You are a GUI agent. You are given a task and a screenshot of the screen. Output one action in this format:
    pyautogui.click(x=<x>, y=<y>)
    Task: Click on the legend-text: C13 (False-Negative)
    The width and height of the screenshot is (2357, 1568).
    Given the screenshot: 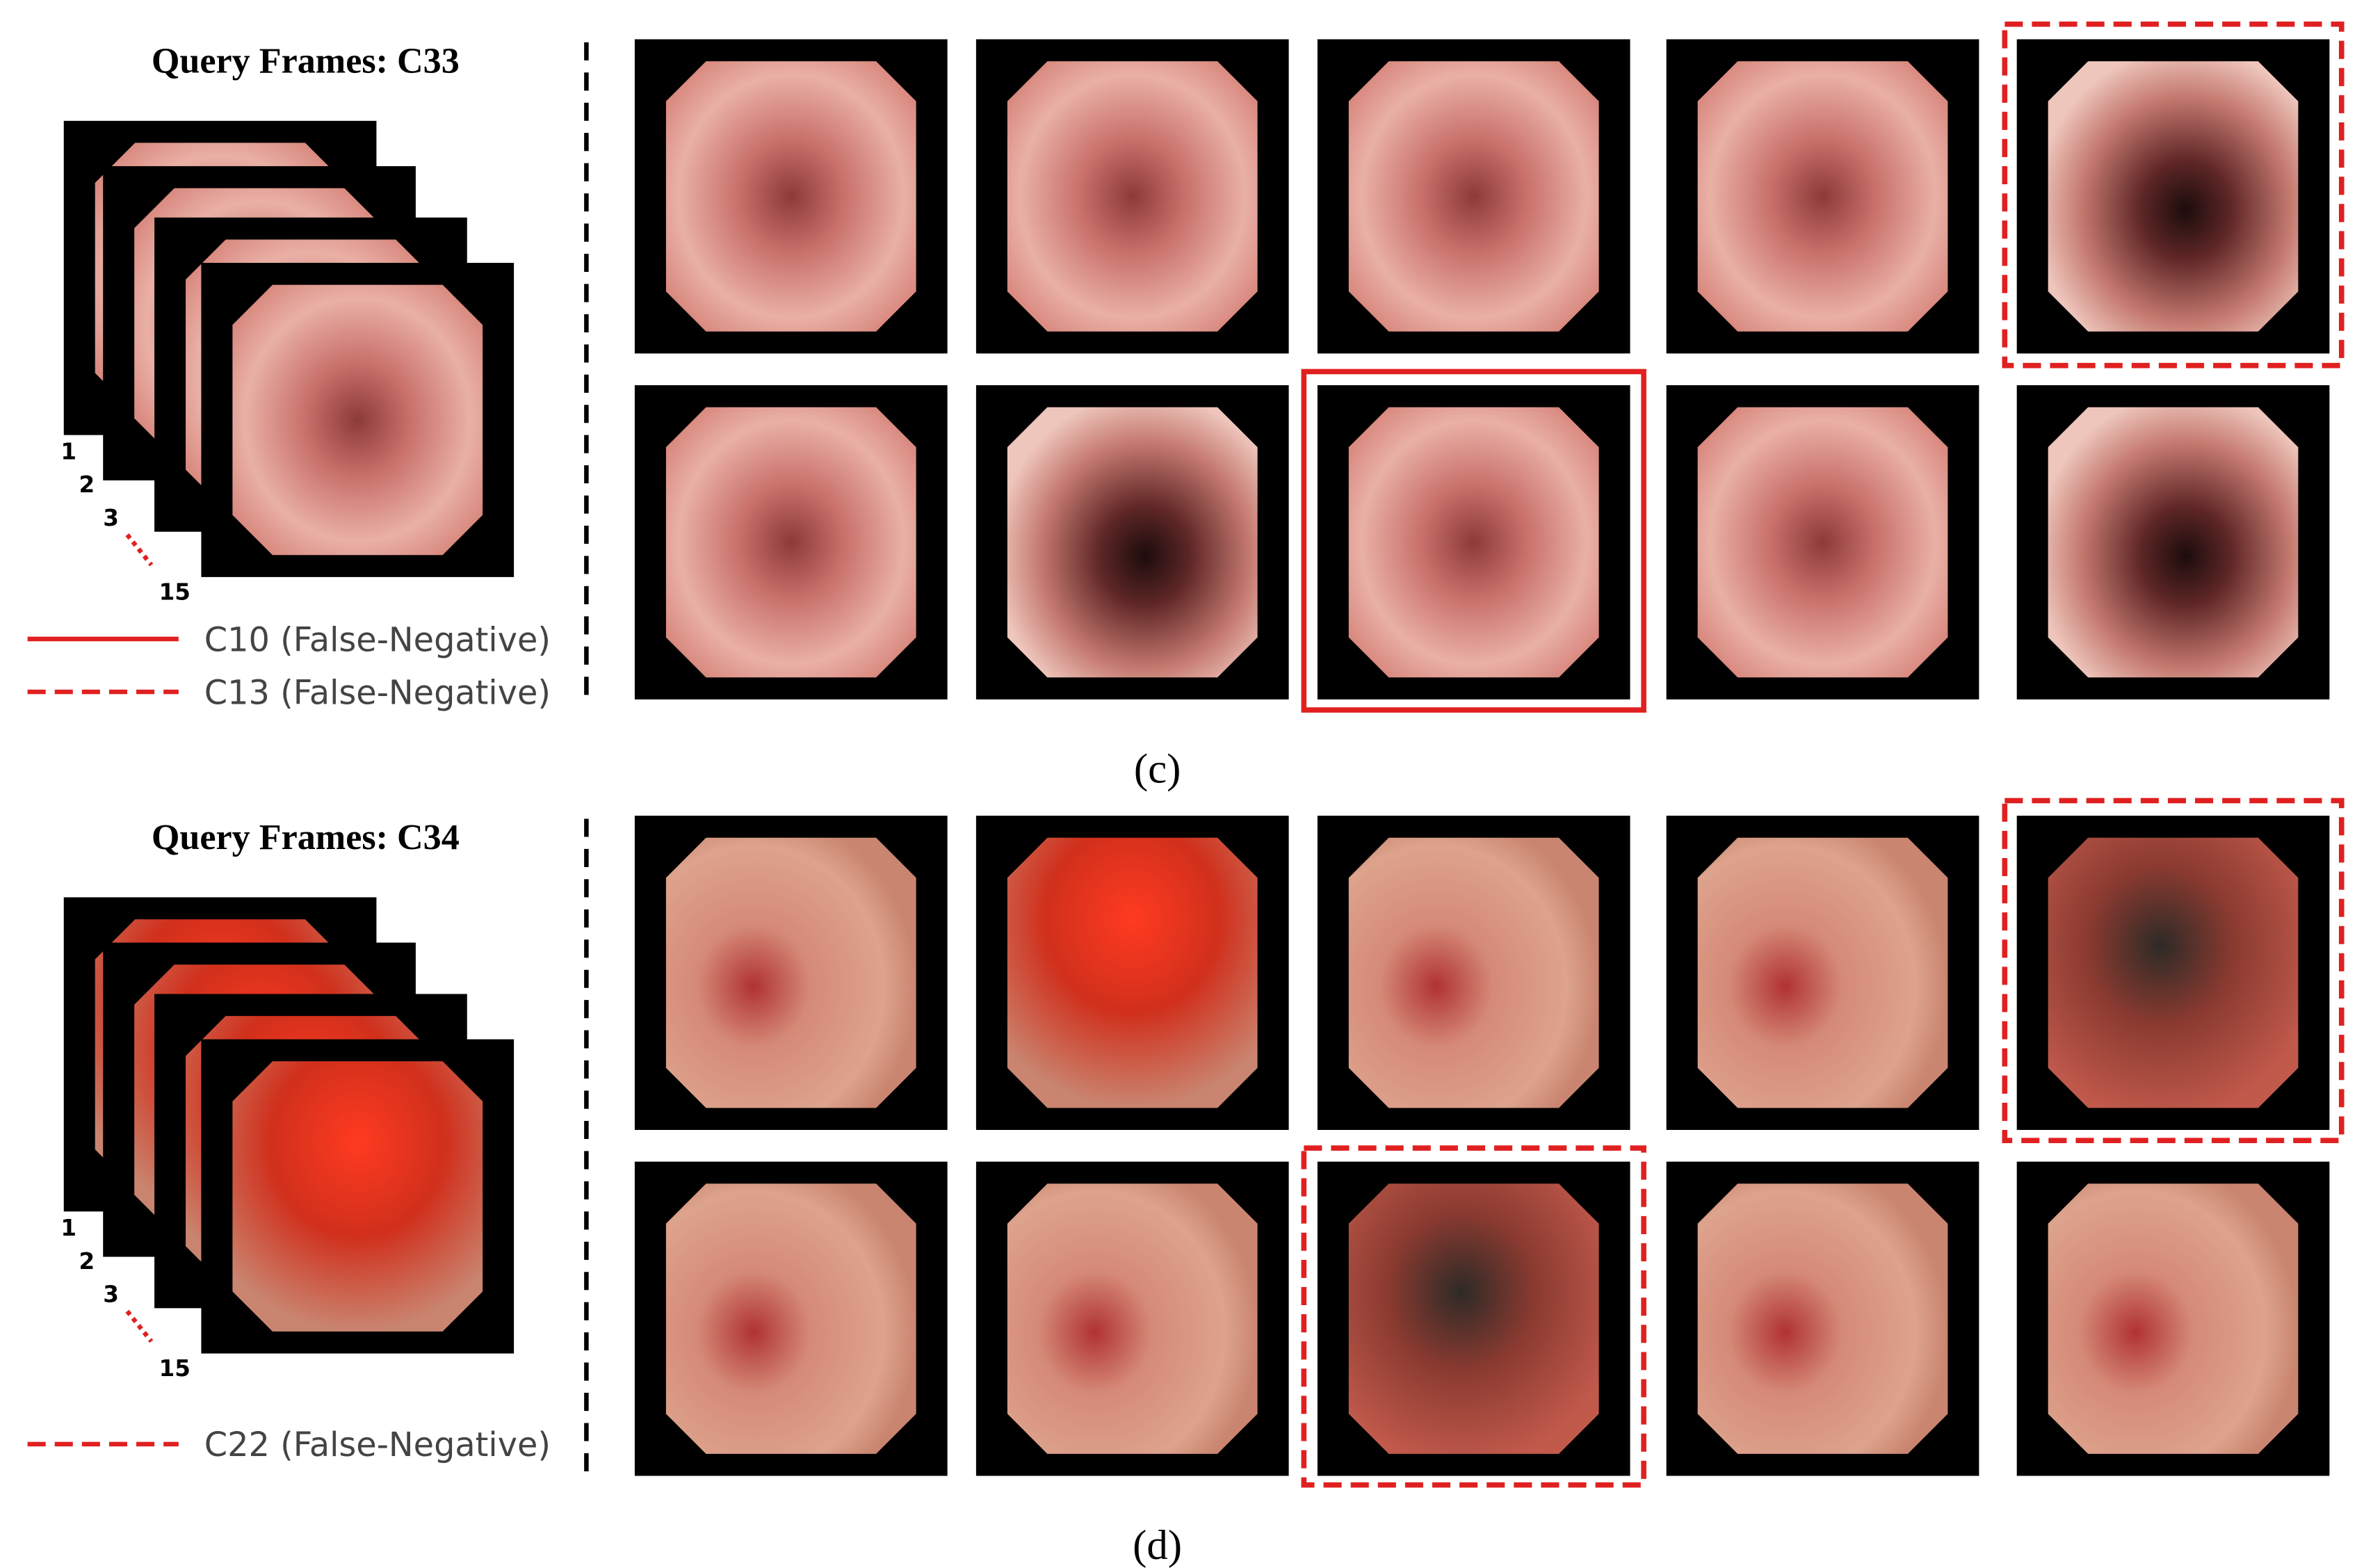 What is the action you would take?
    pyautogui.click(x=377, y=693)
    